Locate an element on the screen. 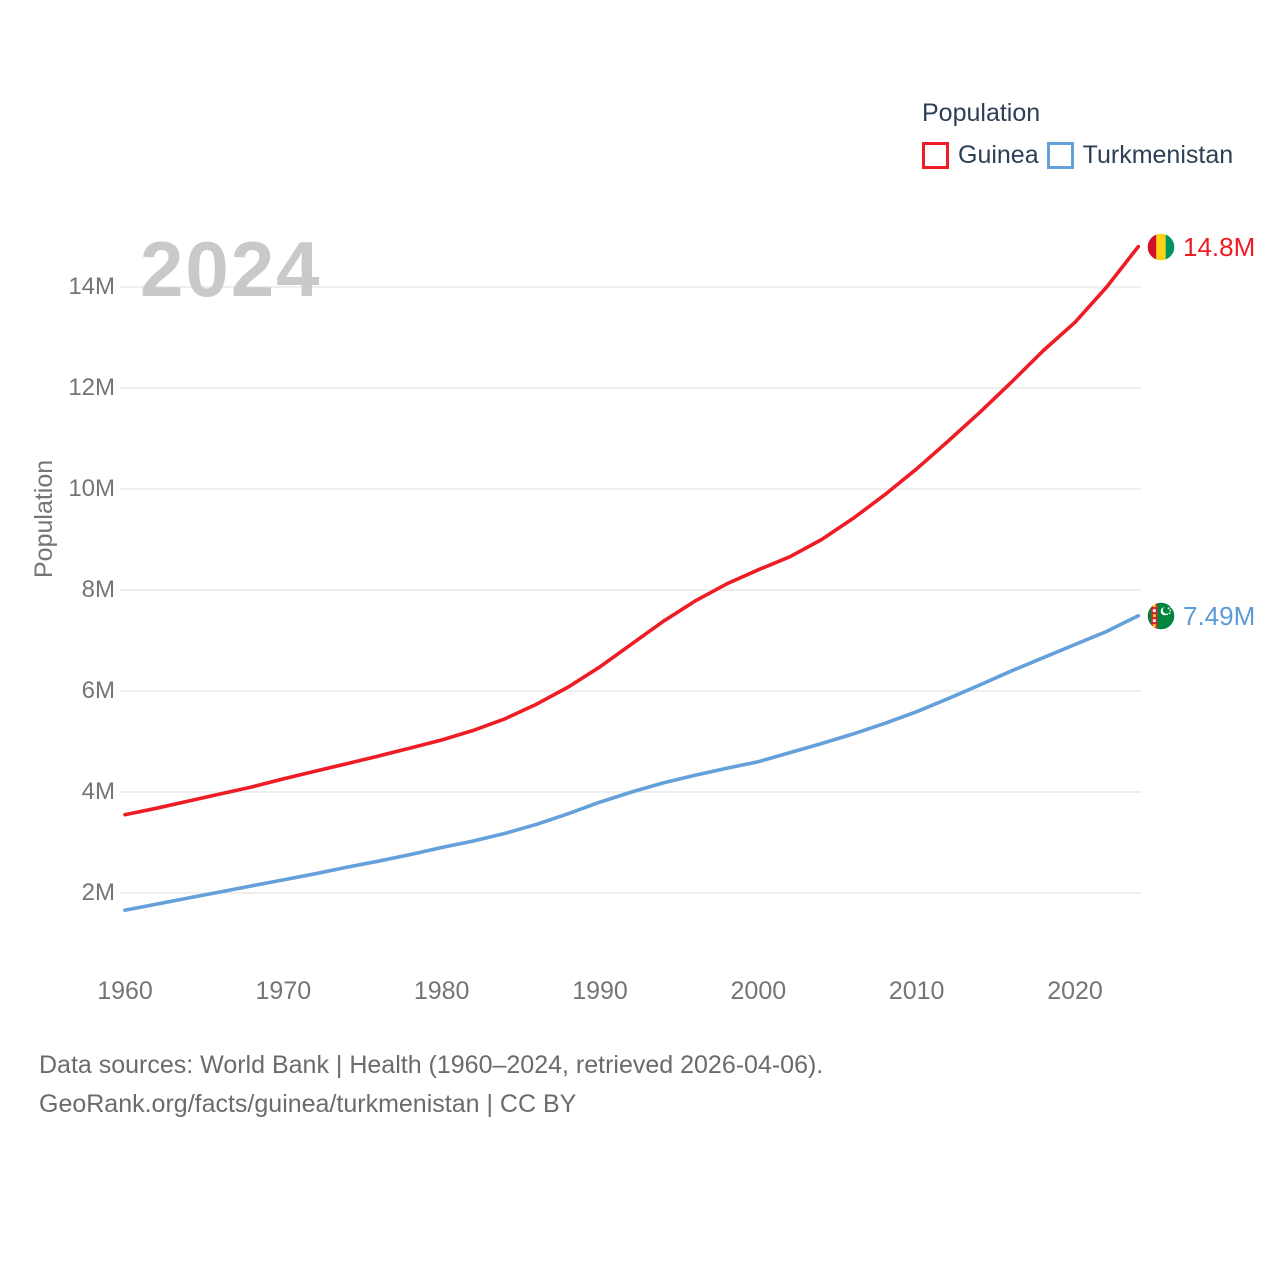  legend-item-turkmenistan: Turkmenistan is located at coordinates (1140, 155).